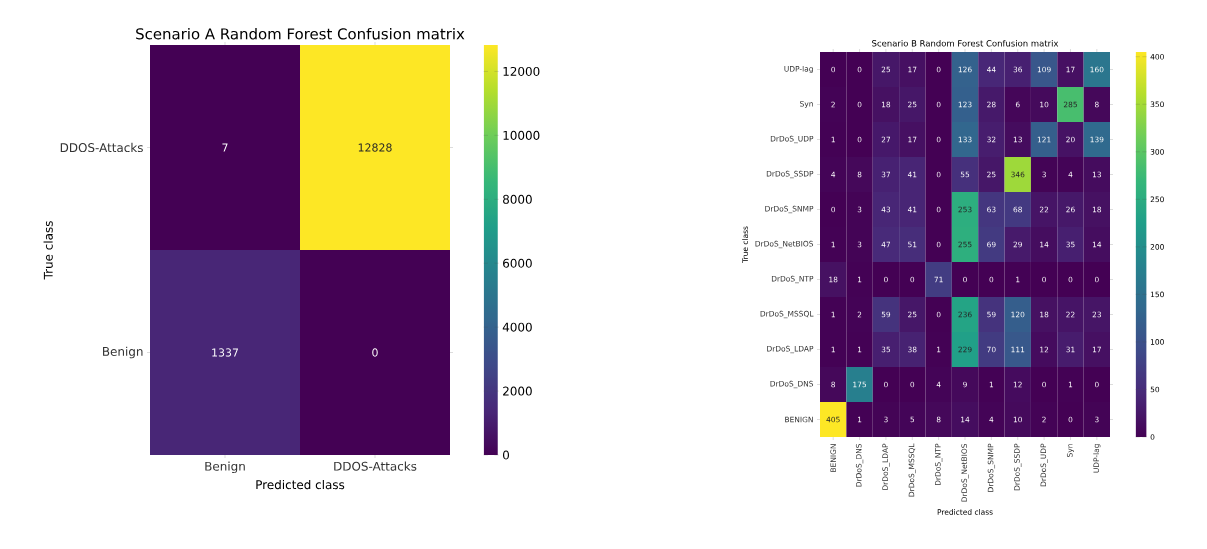 The image size is (1207, 549). Describe the element at coordinates (225, 147) in the screenshot. I see `data-label: 7` at that location.